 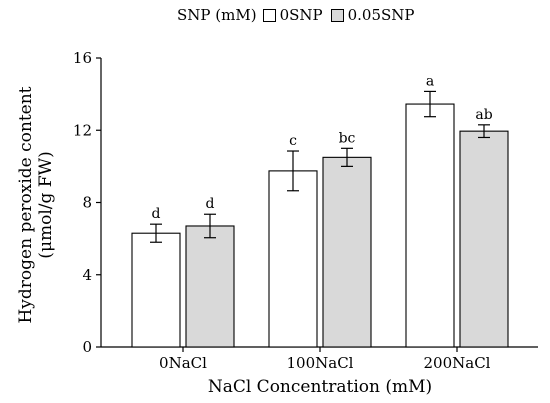 What do you see at coordinates (156, 290) in the screenshot?
I see `bar-0SNP-0NaCl` at bounding box center [156, 290].